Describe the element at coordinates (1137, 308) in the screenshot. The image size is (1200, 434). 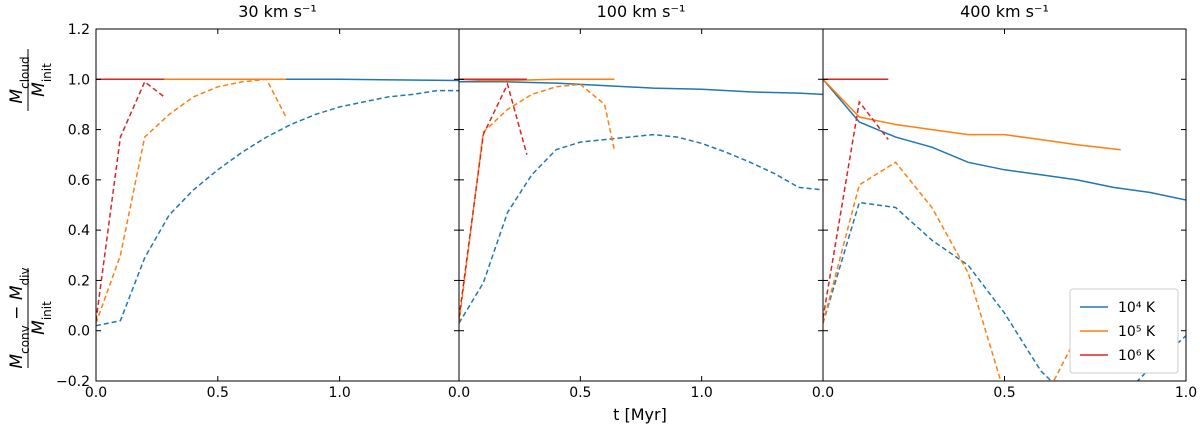
I see `legend-label: 10⁴ K` at that location.